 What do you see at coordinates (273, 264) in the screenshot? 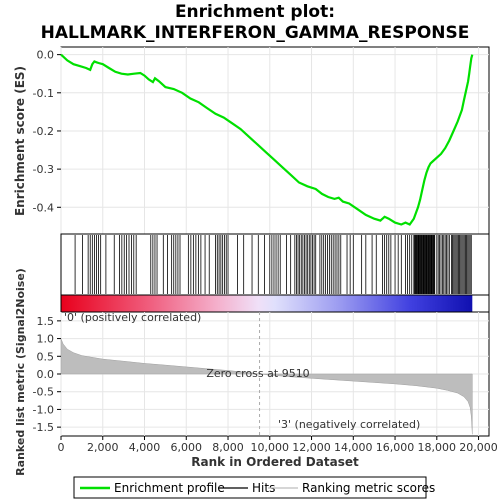
I see `hits-group` at bounding box center [273, 264].